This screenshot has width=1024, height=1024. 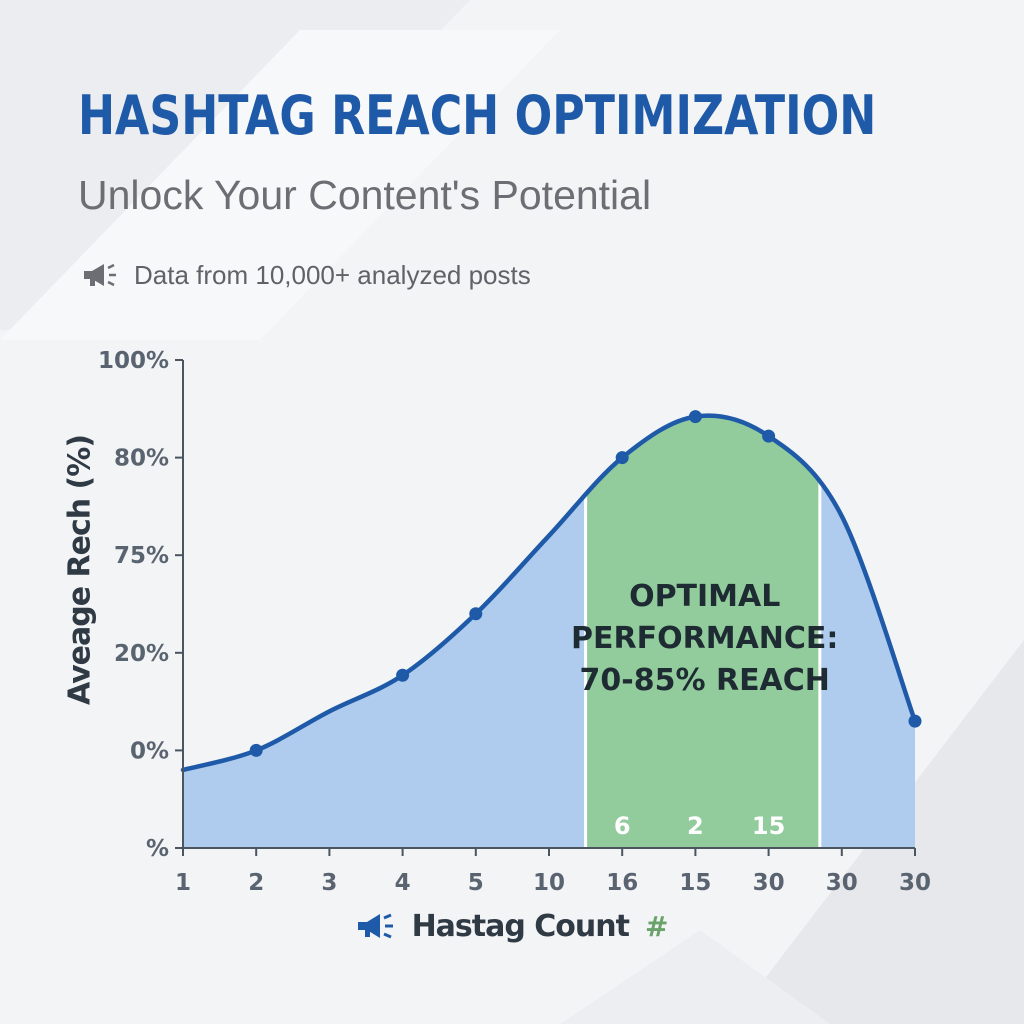 What do you see at coordinates (704, 596) in the screenshot?
I see `optimal-zone-label: OPTIMAL` at bounding box center [704, 596].